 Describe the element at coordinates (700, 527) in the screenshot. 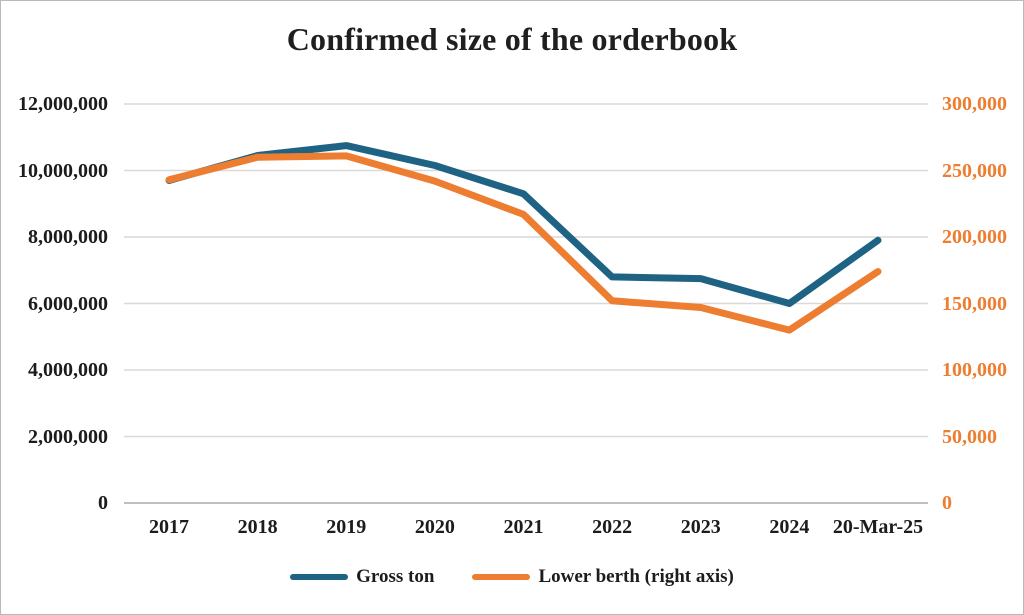

I see `x-axis-tick-label: 2023` at that location.